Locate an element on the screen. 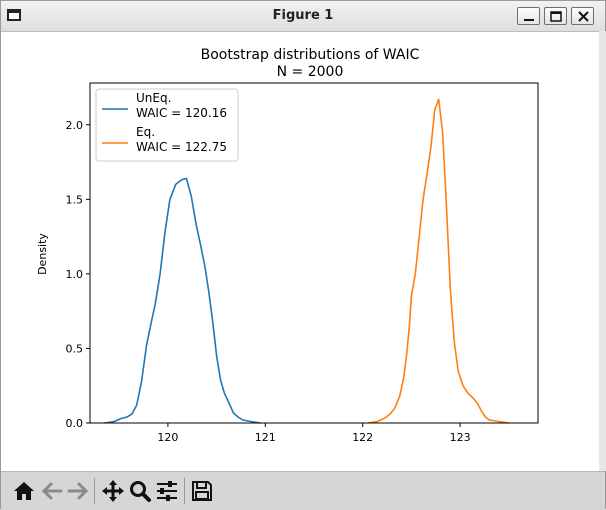 The height and width of the screenshot is (510, 606). home-icon is located at coordinates (24, 491).